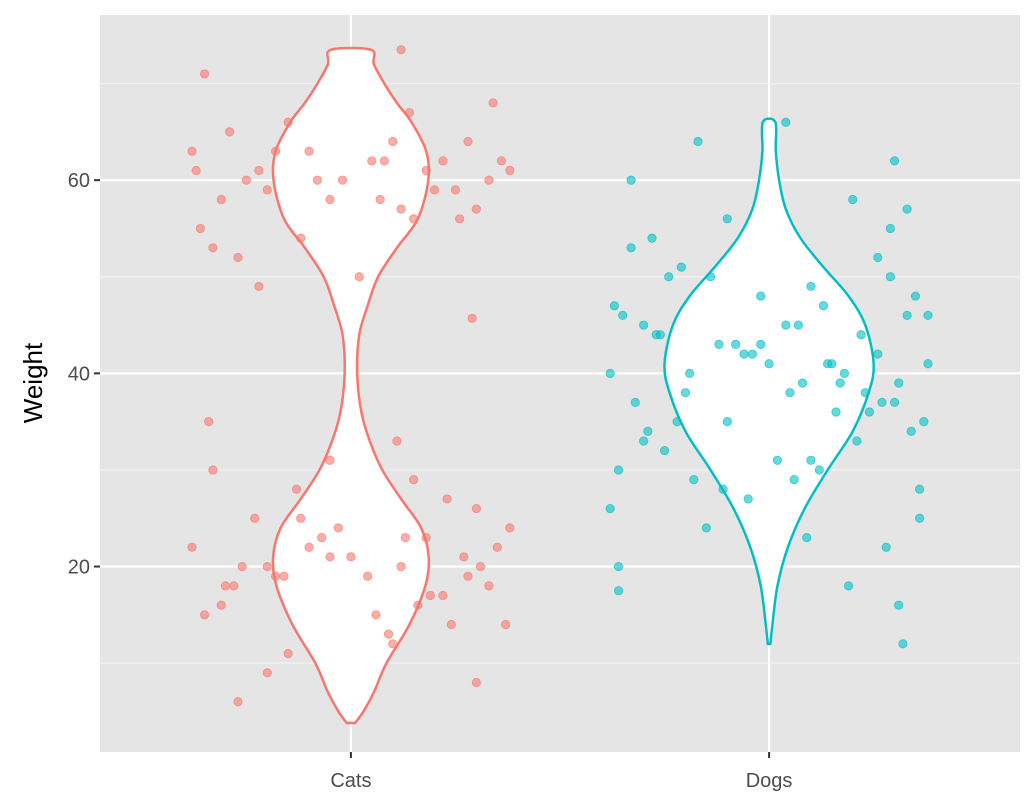 Image resolution: width=1036 pixels, height=810 pixels. What do you see at coordinates (79, 568) in the screenshot?
I see `y-tick-label: 20` at bounding box center [79, 568].